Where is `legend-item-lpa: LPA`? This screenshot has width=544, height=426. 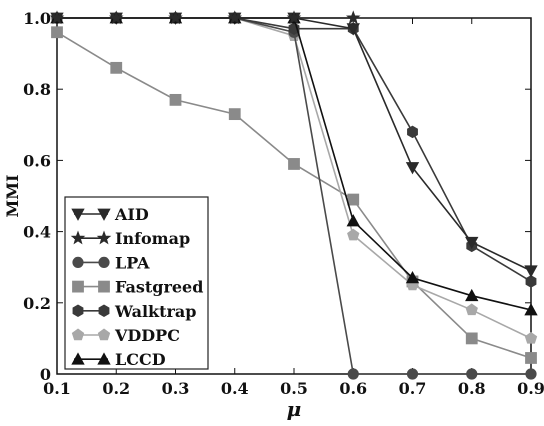 legend-item-lpa: LPA is located at coordinates (111, 262).